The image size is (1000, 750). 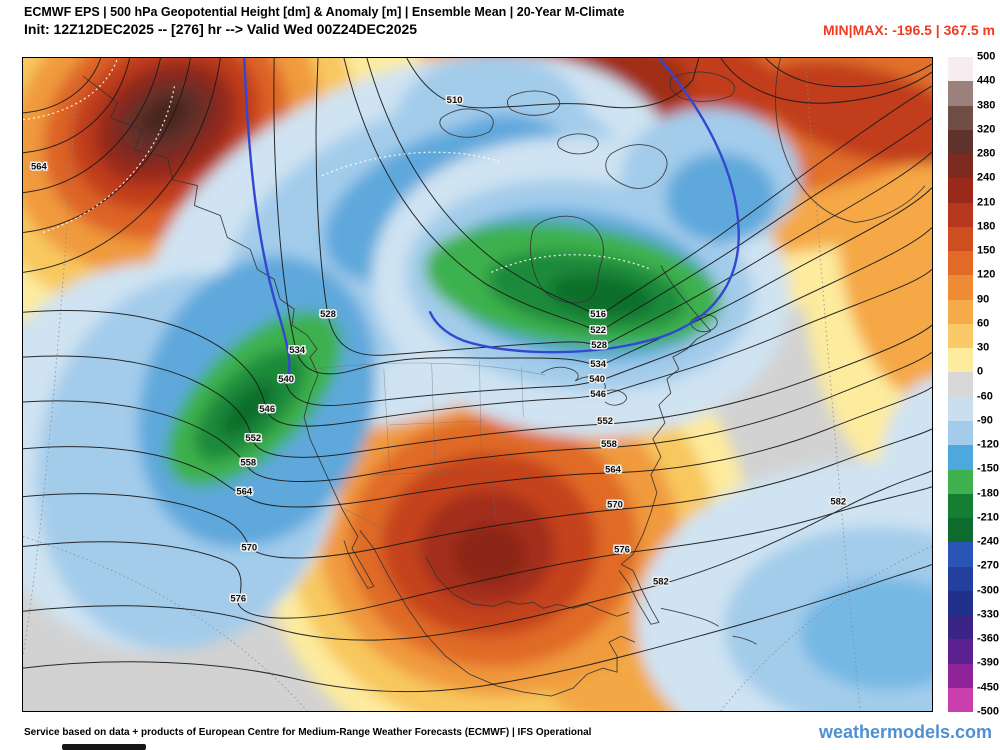 I want to click on colorbar-tick-label: 380, so click(x=986, y=105).